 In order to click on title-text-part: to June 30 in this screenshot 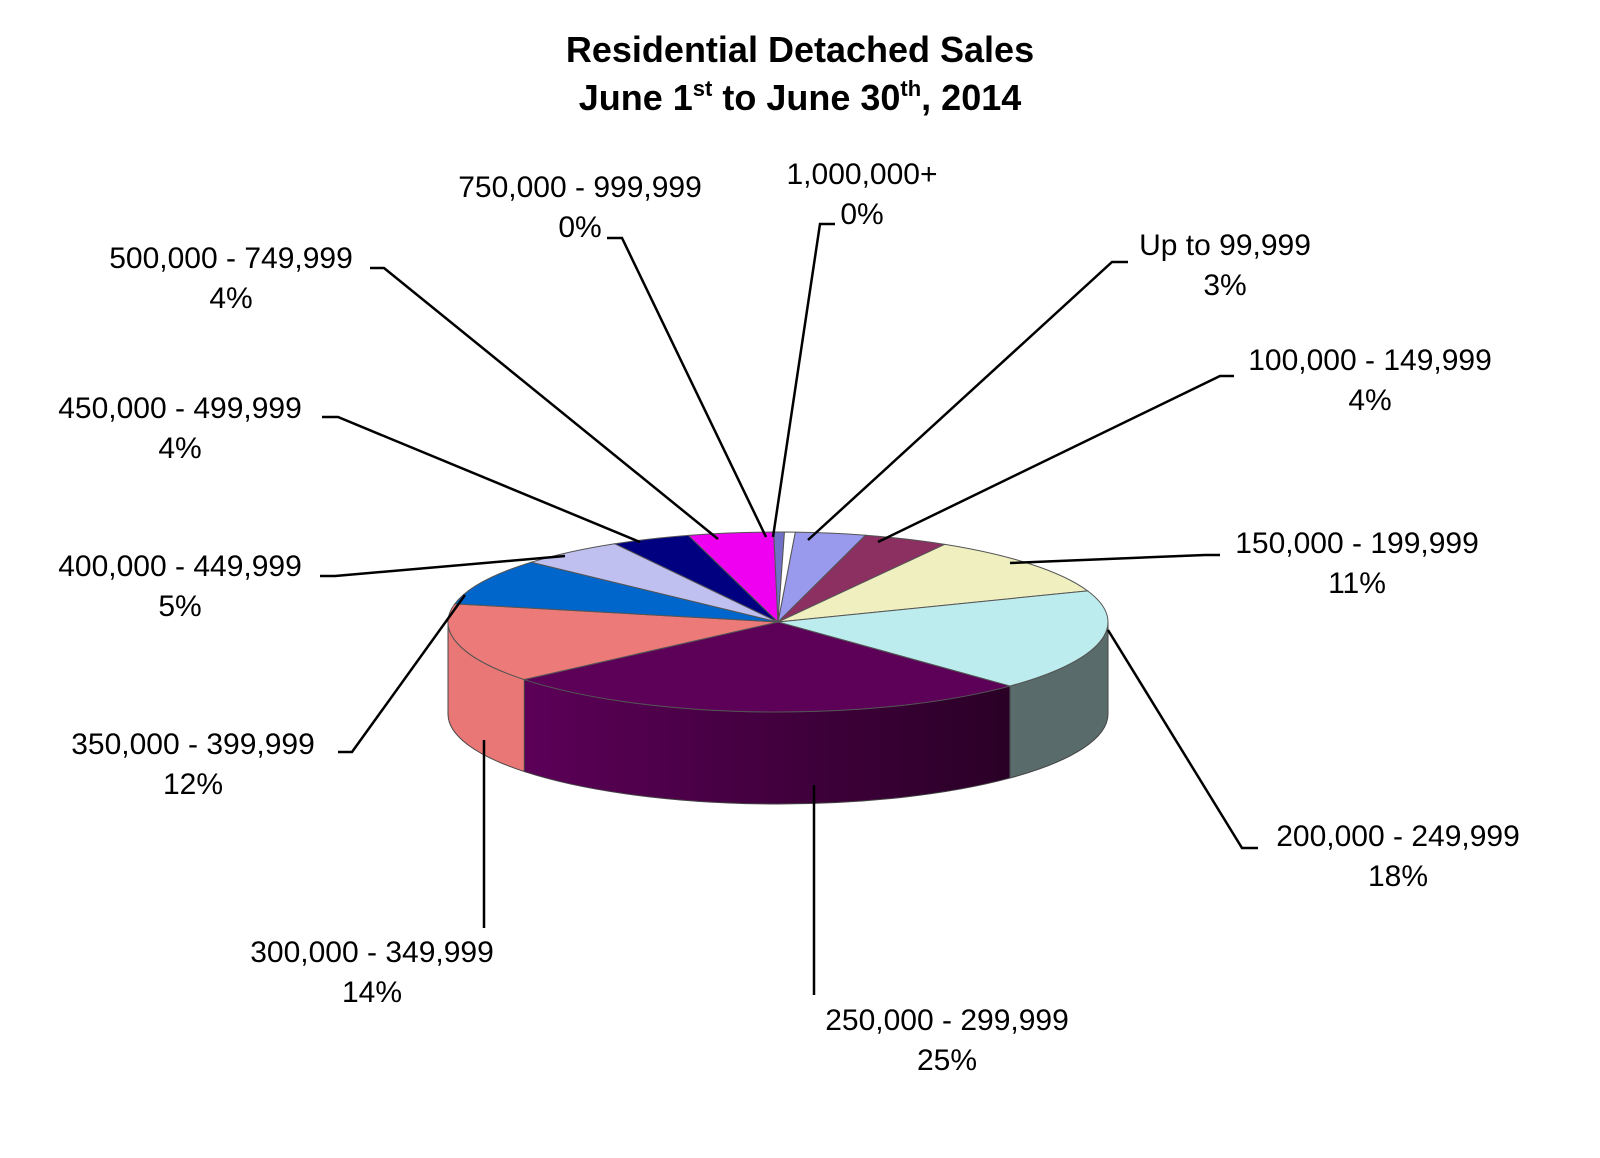, I will do `click(806, 97)`.